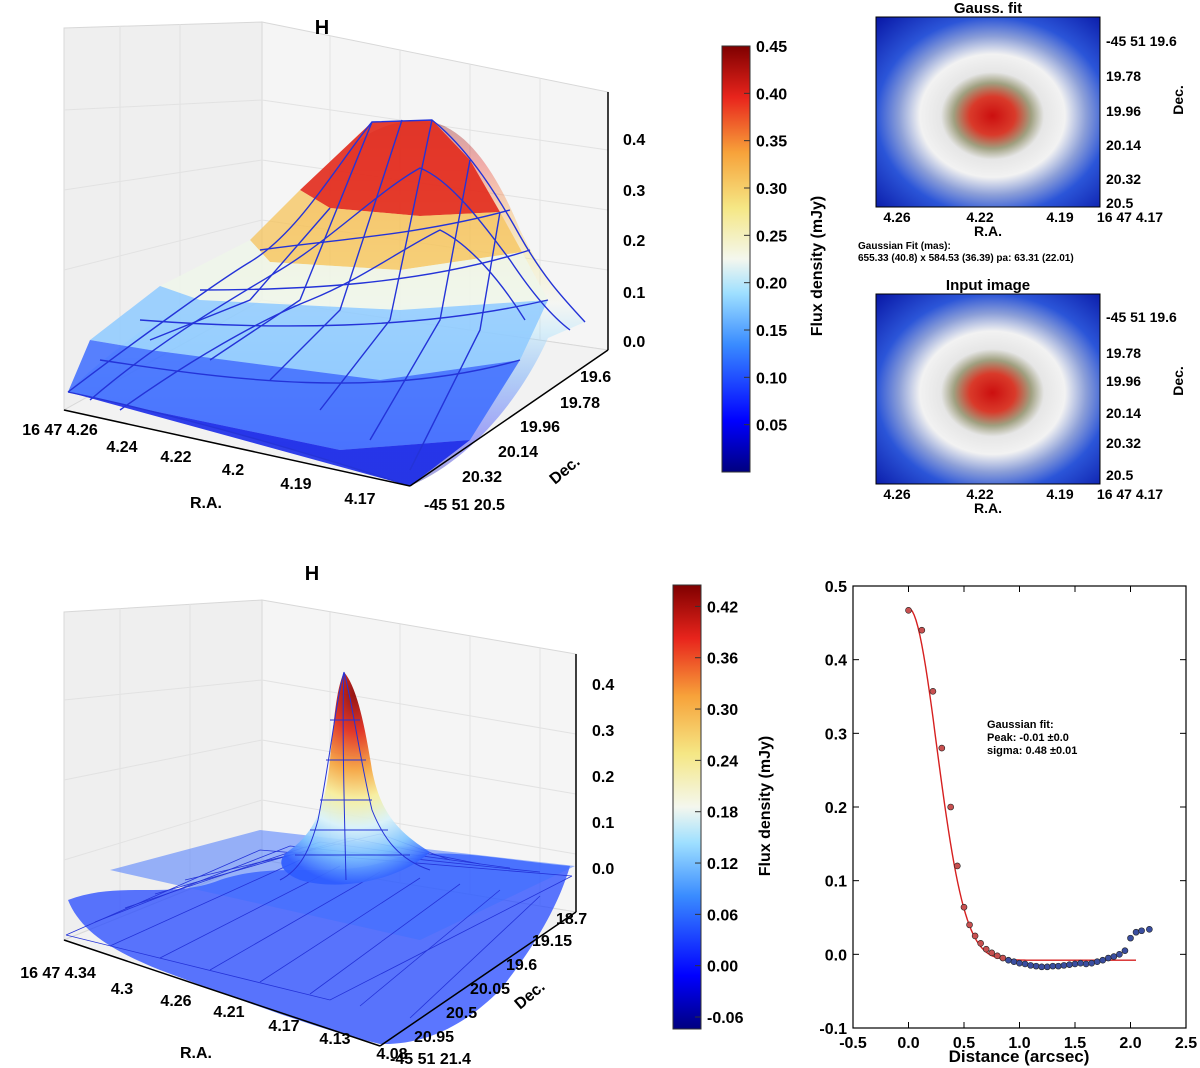 The width and height of the screenshot is (1200, 1068). Describe the element at coordinates (1022, 784) in the screenshot. I see `gaussian-fit-line` at that location.